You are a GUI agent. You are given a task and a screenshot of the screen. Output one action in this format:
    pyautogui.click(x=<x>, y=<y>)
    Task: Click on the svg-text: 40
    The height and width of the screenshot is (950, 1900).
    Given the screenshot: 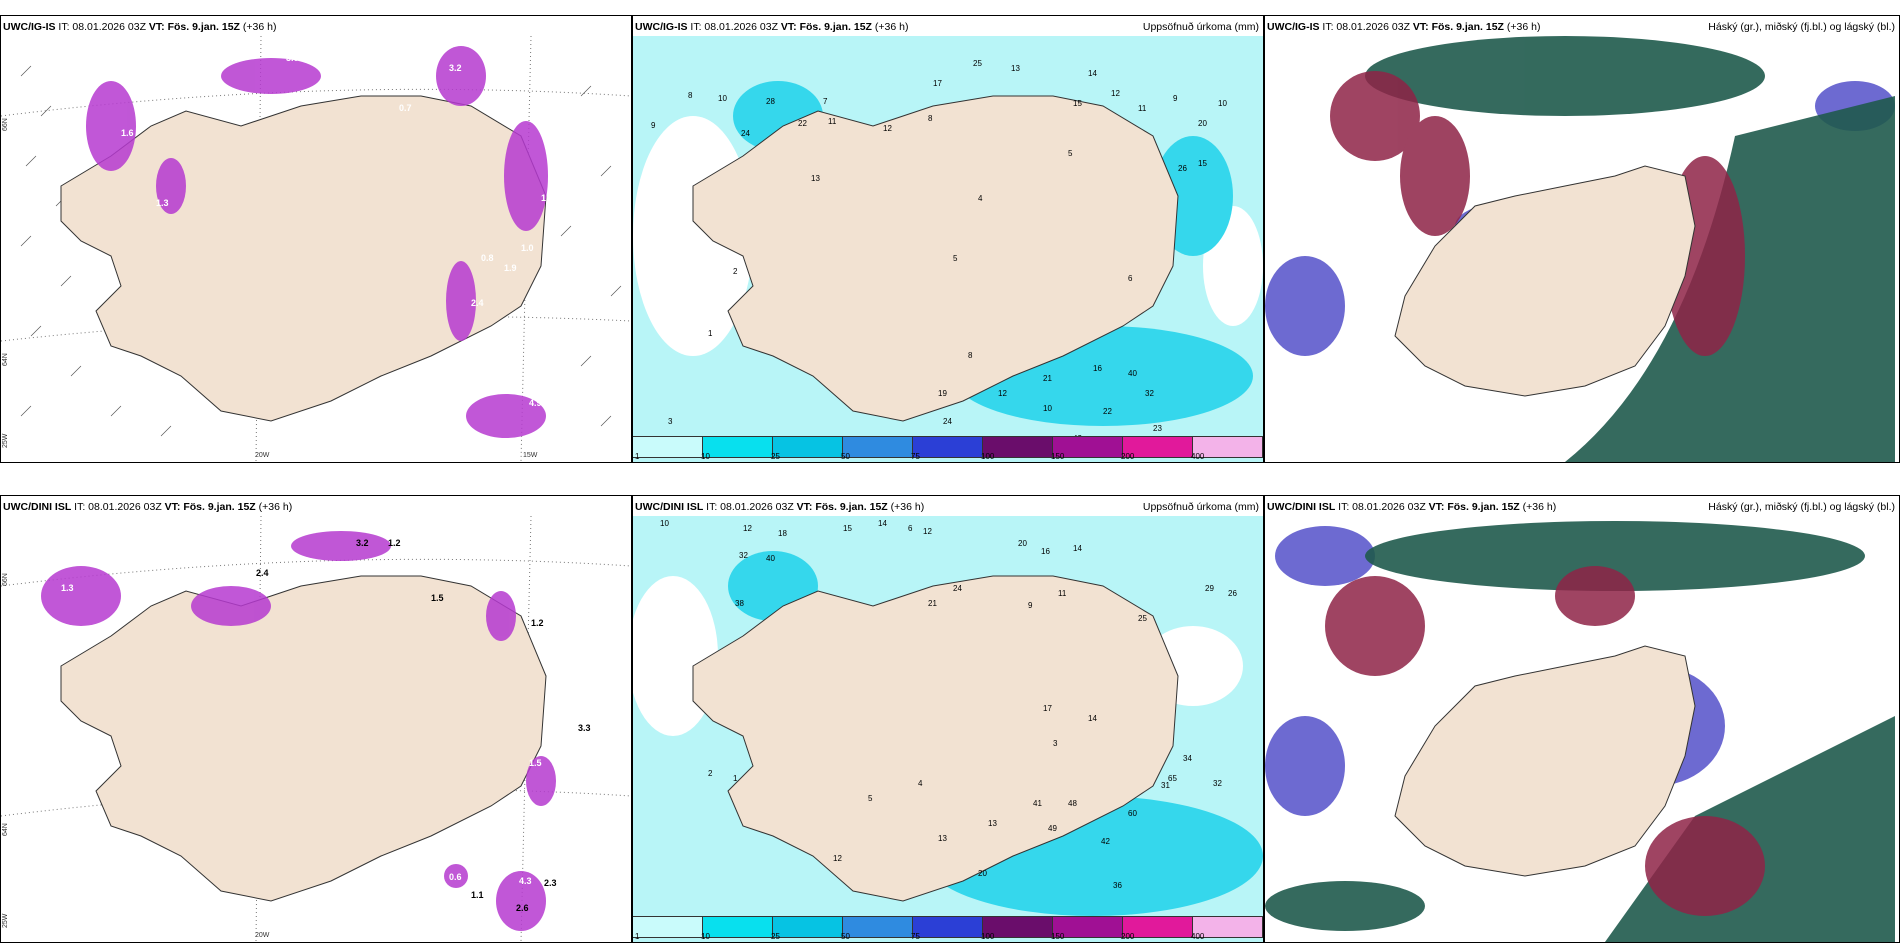 What is the action you would take?
    pyautogui.click(x=1132, y=373)
    